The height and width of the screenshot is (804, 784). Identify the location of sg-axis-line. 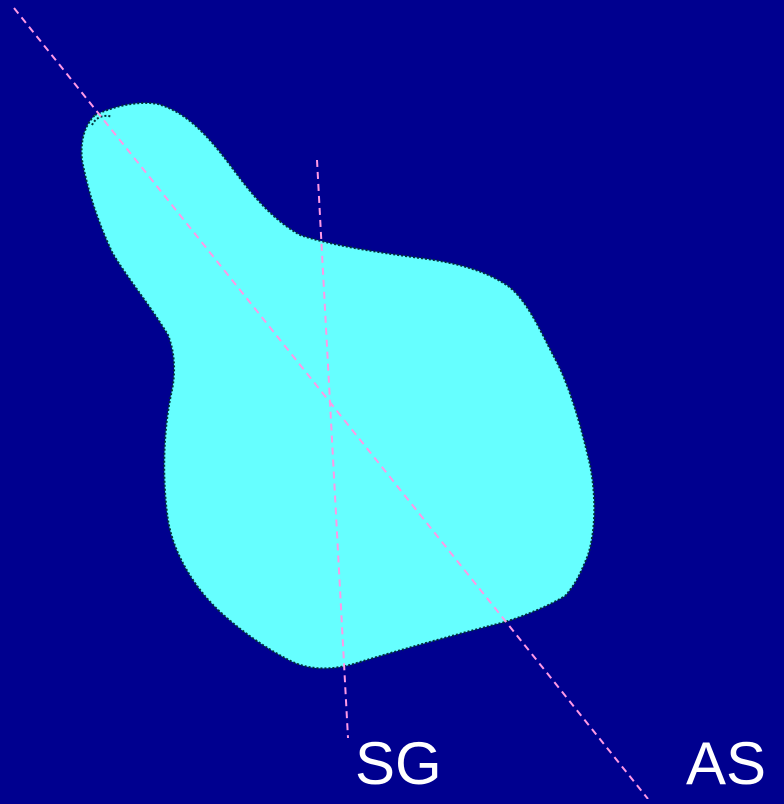
(332, 449).